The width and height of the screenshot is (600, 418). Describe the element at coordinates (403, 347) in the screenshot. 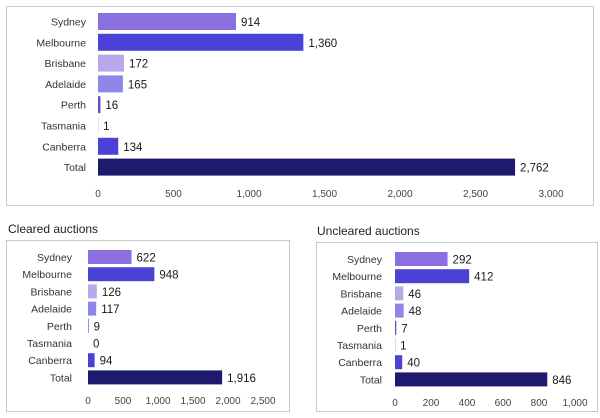

I see `uncleared-value-label-tasmania: 1` at that location.